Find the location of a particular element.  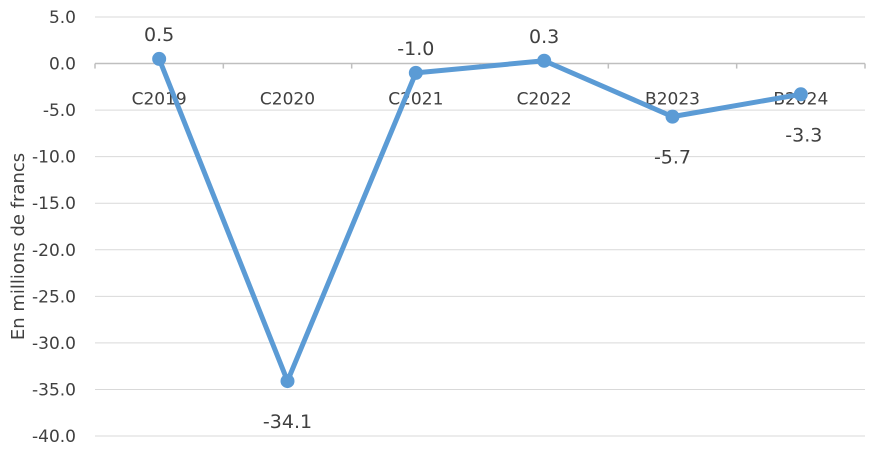

y-tick-label: -15.0 is located at coordinates (54, 204).